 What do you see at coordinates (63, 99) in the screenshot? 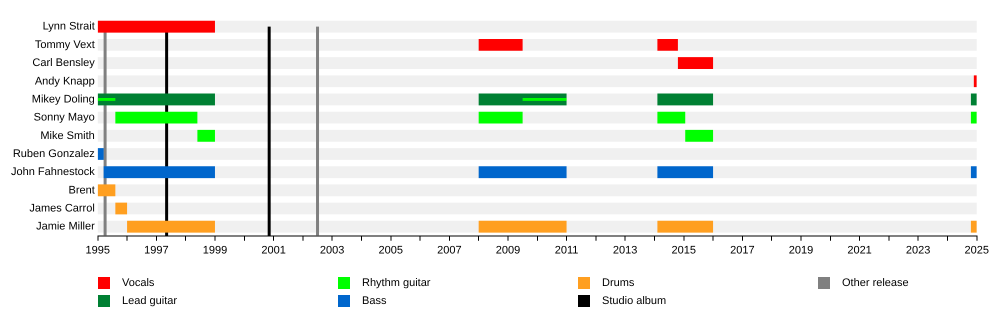
I see `y-tick-label: Mikey Doling` at bounding box center [63, 99].